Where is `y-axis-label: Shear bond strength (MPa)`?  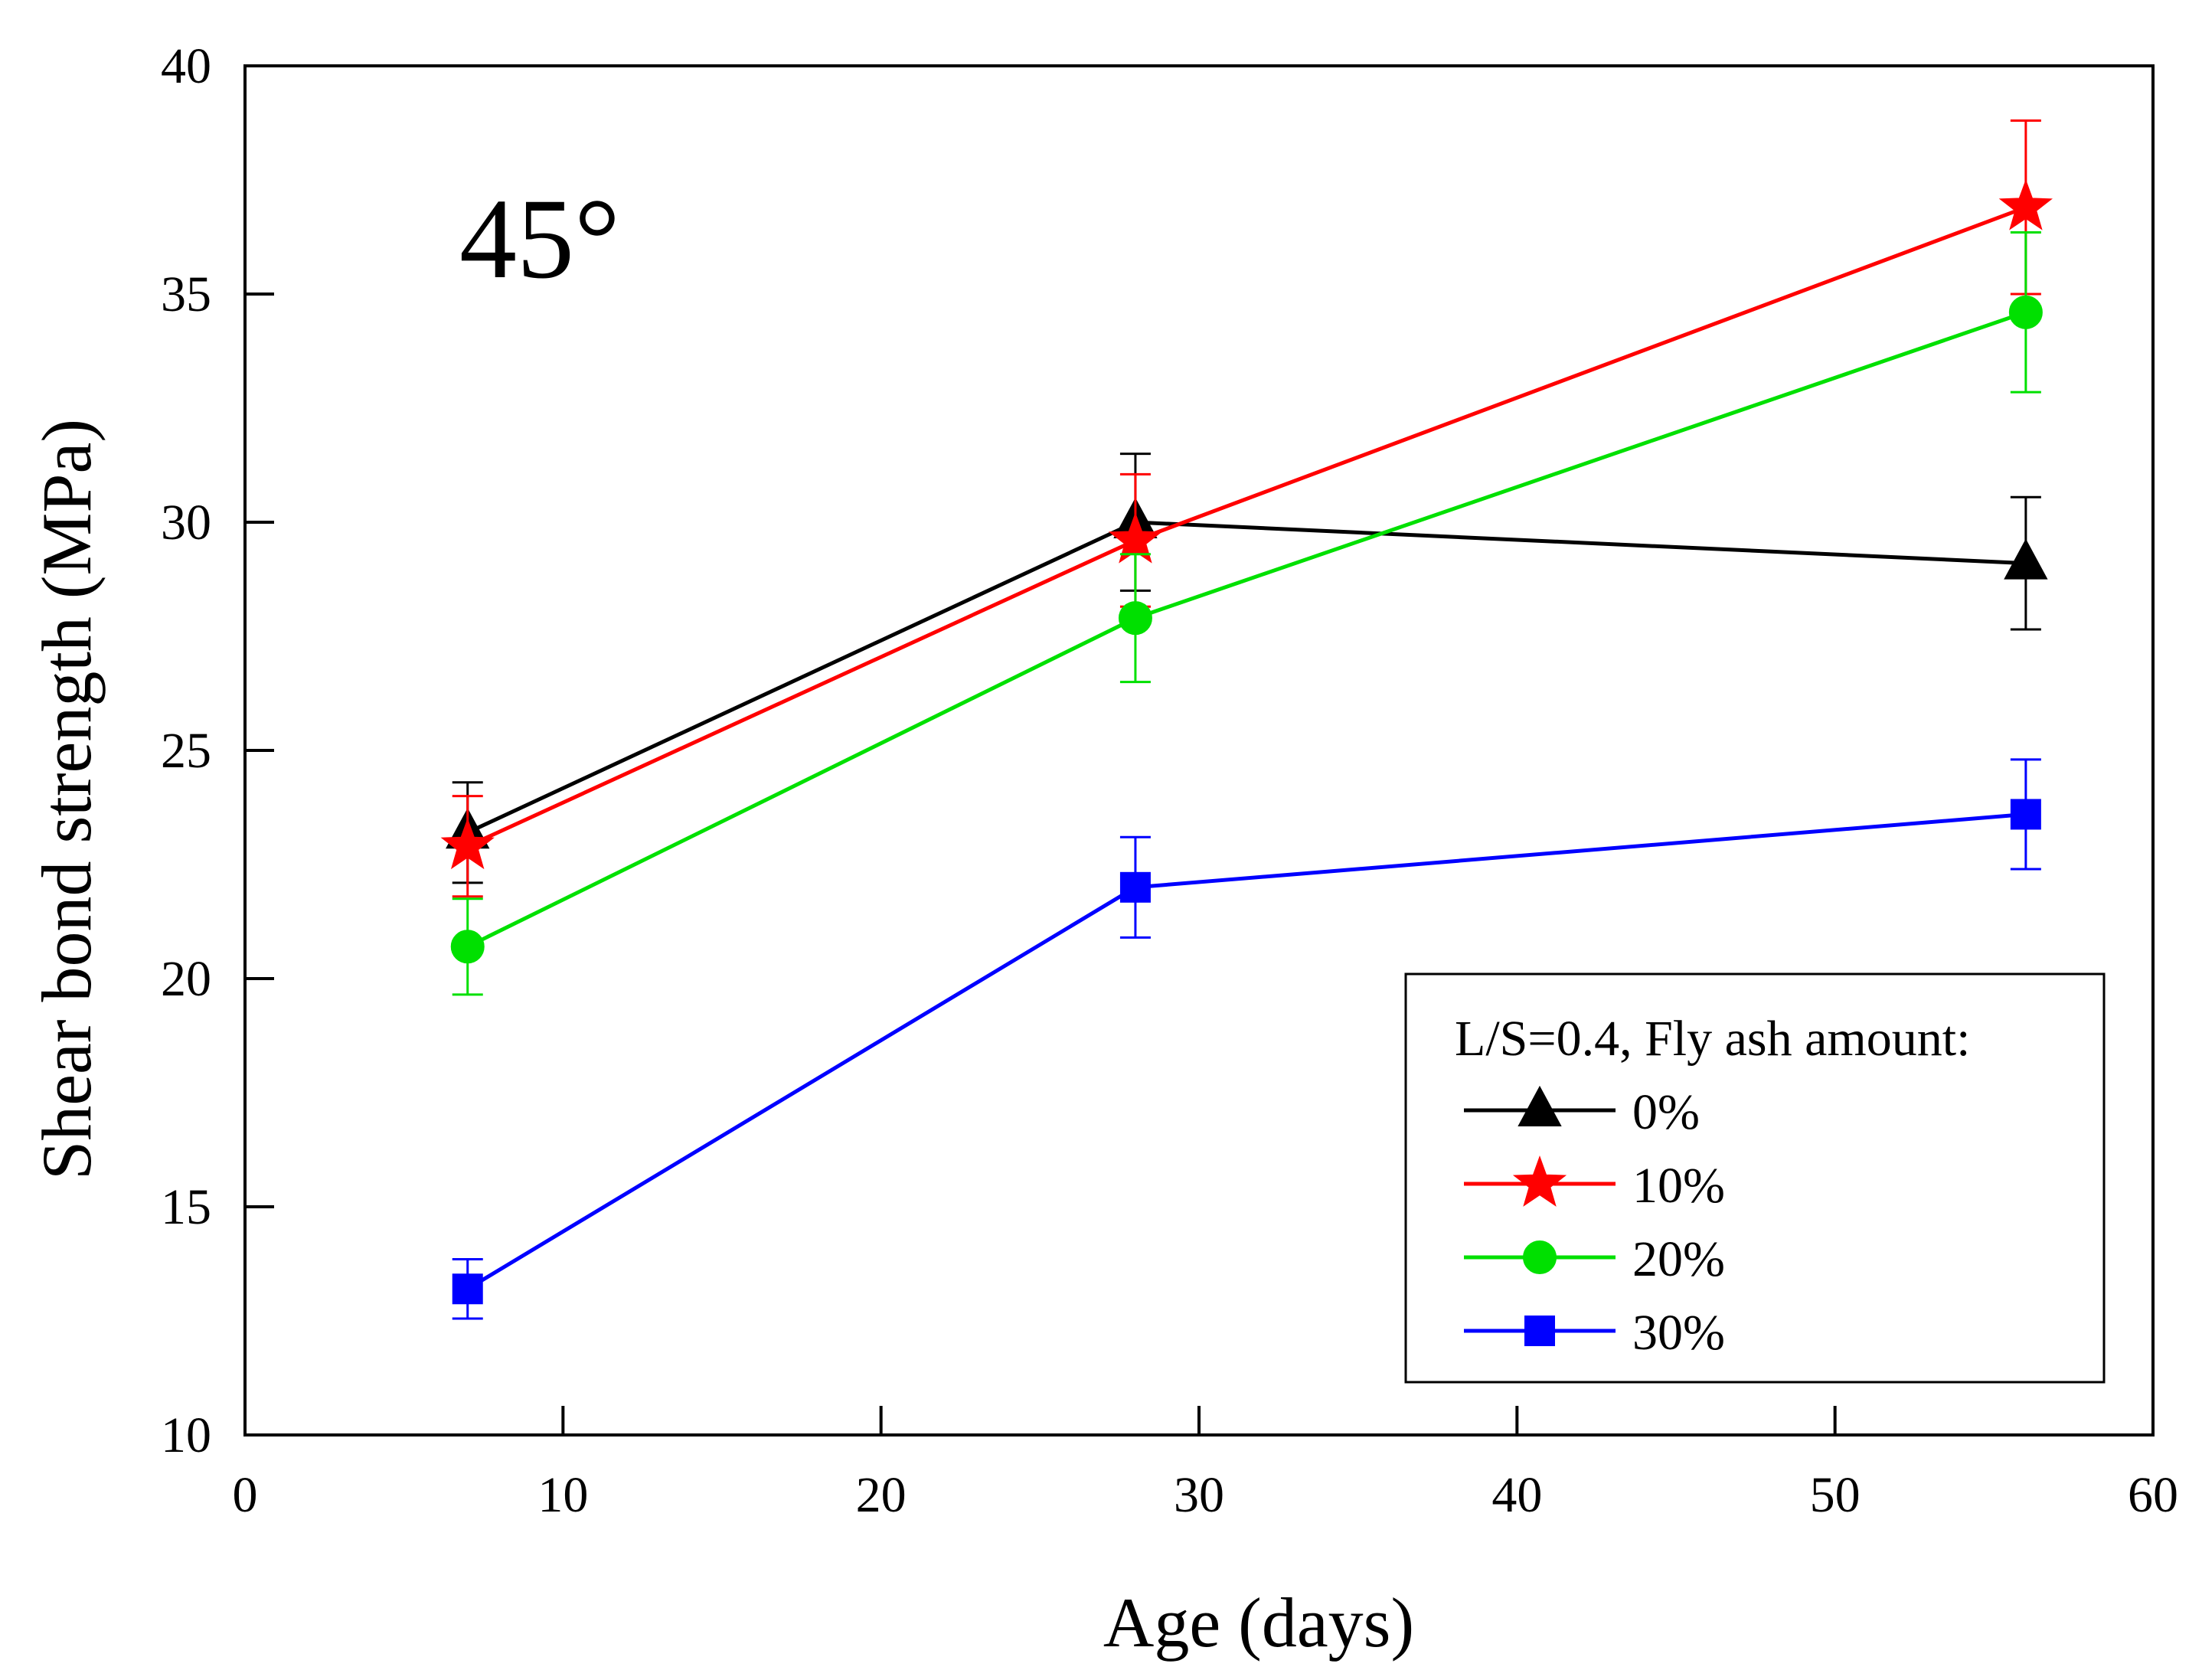 y-axis-label: Shear bond strength (MPa) is located at coordinates (67, 799).